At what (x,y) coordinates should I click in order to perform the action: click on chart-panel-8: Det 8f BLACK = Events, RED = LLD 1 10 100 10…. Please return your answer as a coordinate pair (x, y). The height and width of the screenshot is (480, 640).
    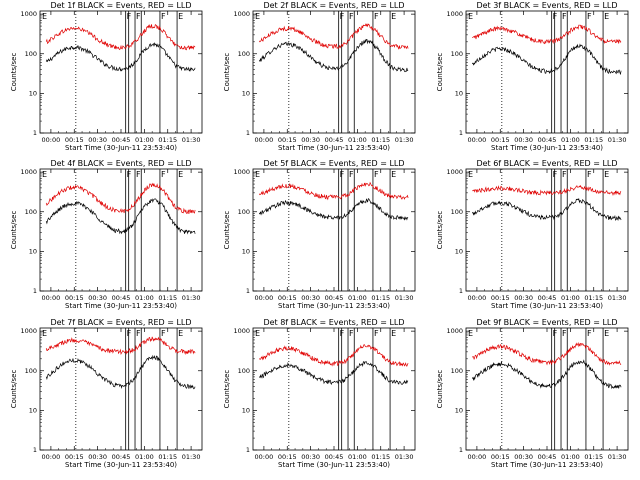
    Looking at the image, I should click on (319, 393).